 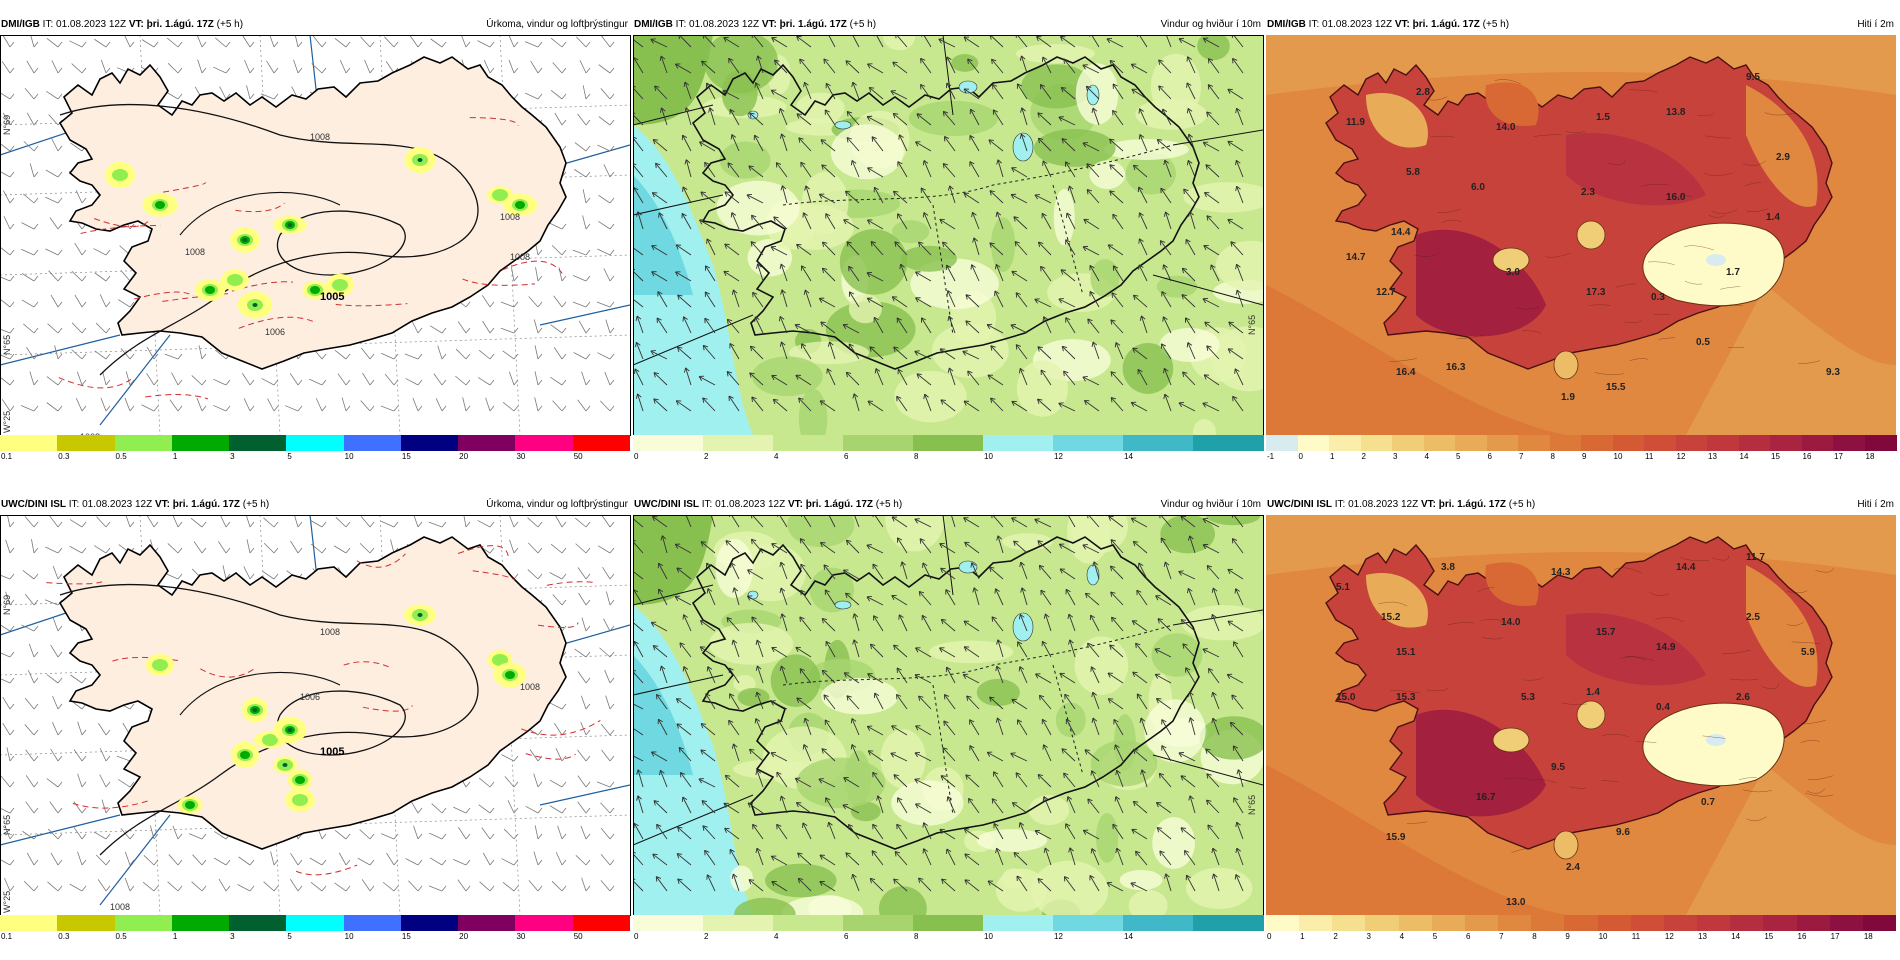 I want to click on graticule-label: W°25, so click(x=7, y=422).